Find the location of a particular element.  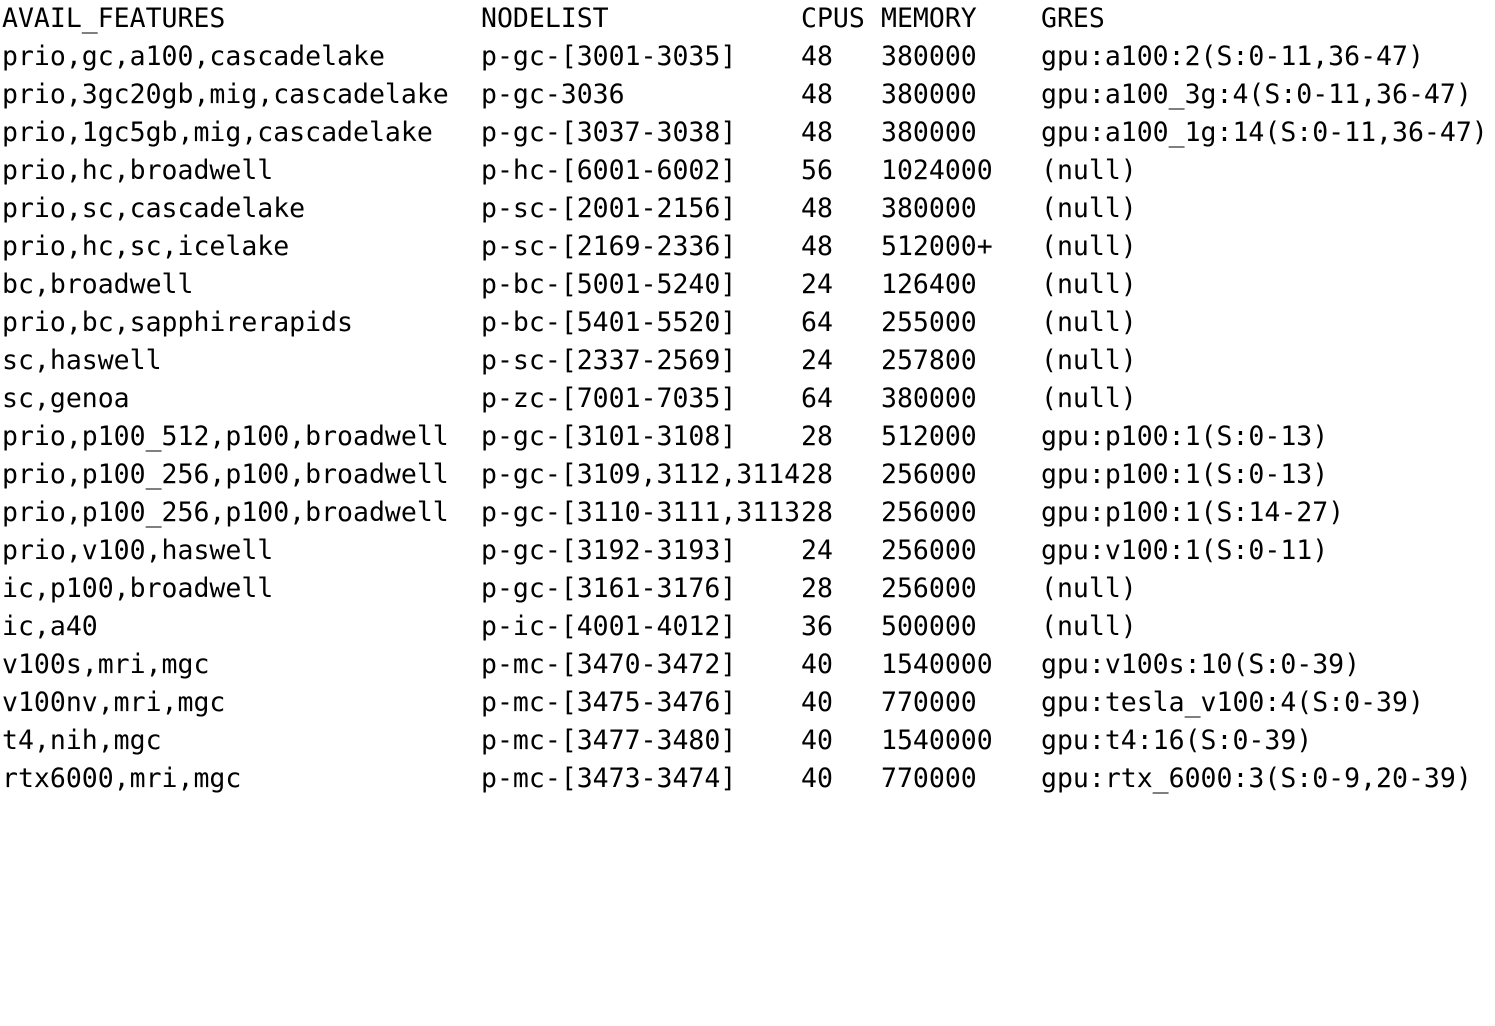

cell-gres: gpu:p100:1(S:0-13) is located at coordinates (1185, 474).